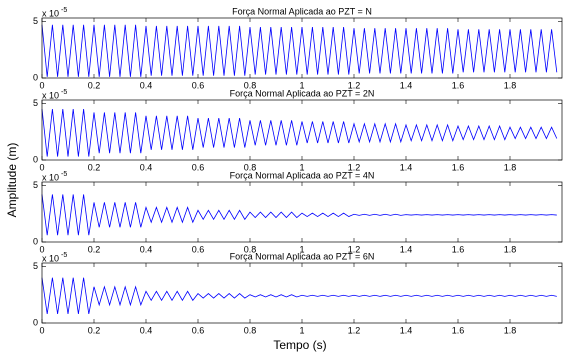 The image size is (574, 354). Describe the element at coordinates (302, 93) in the screenshot. I see `subplot-title: Força Normal Aplicada ao PZT = 2N` at that location.